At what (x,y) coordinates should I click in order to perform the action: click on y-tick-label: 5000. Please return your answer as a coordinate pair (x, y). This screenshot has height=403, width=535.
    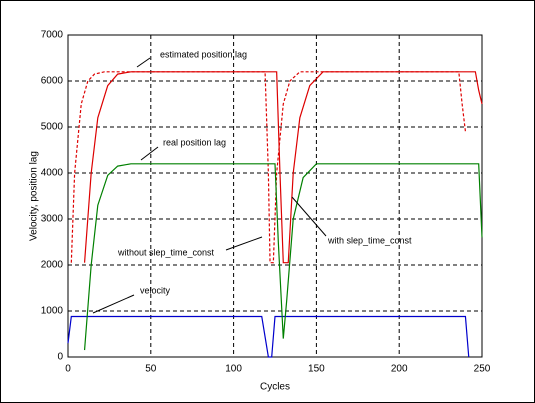
    Looking at the image, I should click on (52, 127).